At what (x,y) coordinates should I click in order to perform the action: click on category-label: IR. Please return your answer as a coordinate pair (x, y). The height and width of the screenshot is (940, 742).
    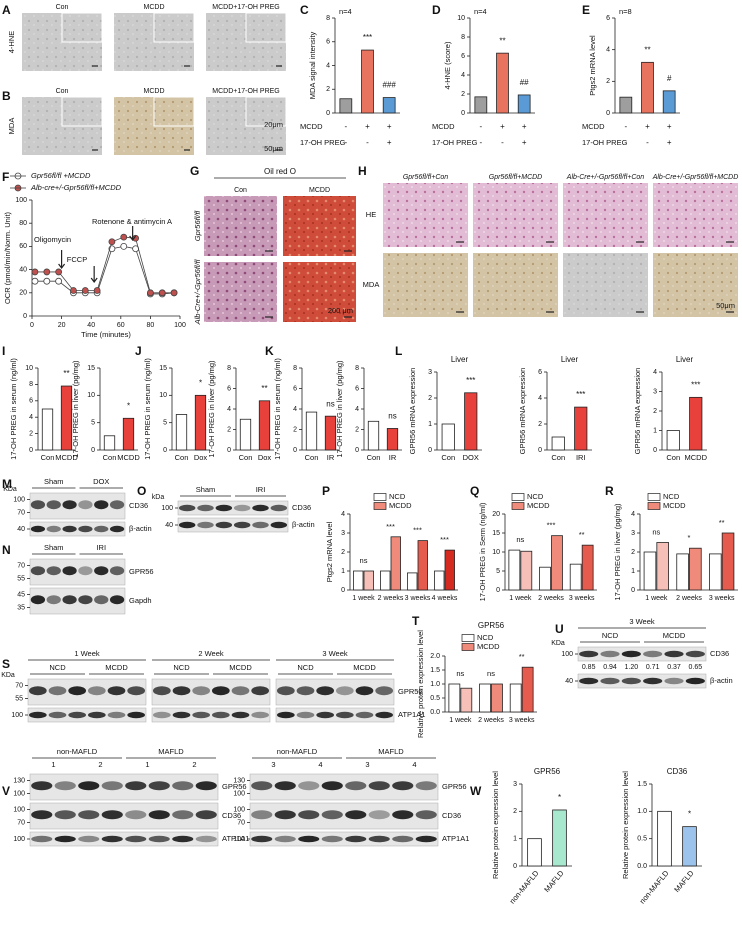
    Looking at the image, I should click on (393, 457).